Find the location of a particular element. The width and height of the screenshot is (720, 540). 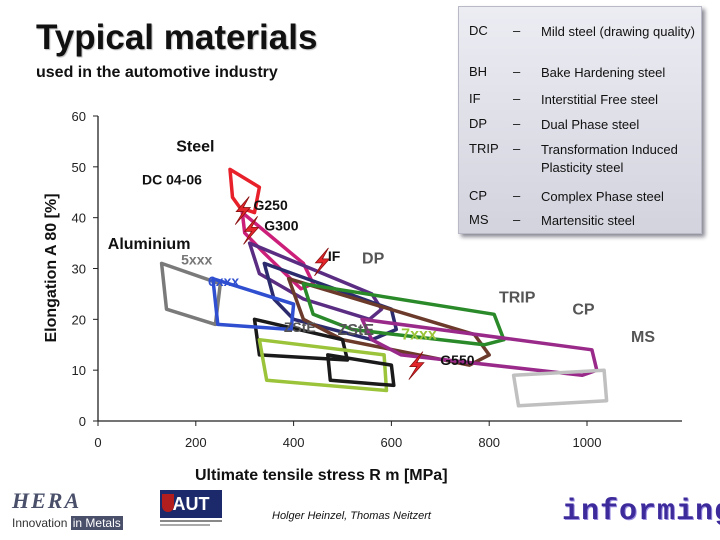

label-trip: TRIP is located at coordinates (517, 298).